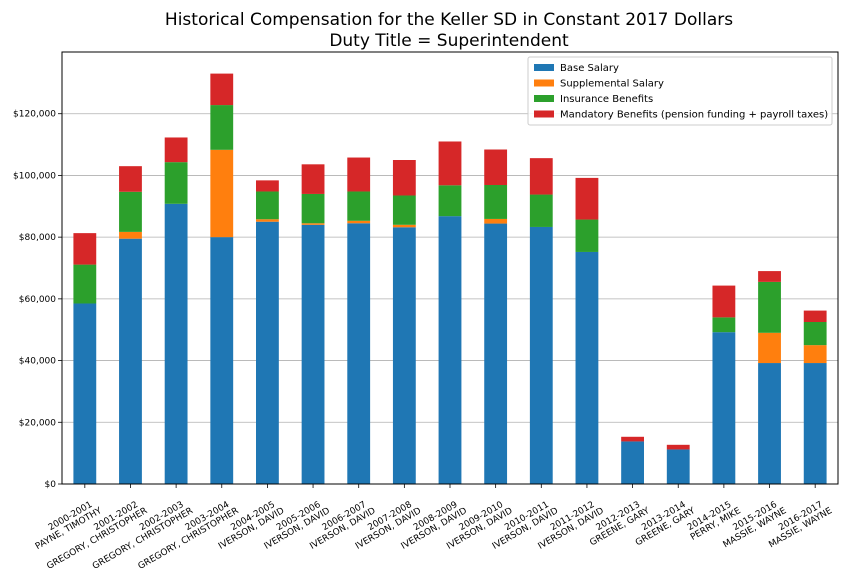 This screenshot has width=864, height=576. What do you see at coordinates (37, 362) in the screenshot?
I see `y-tick-label: $40,000` at bounding box center [37, 362].